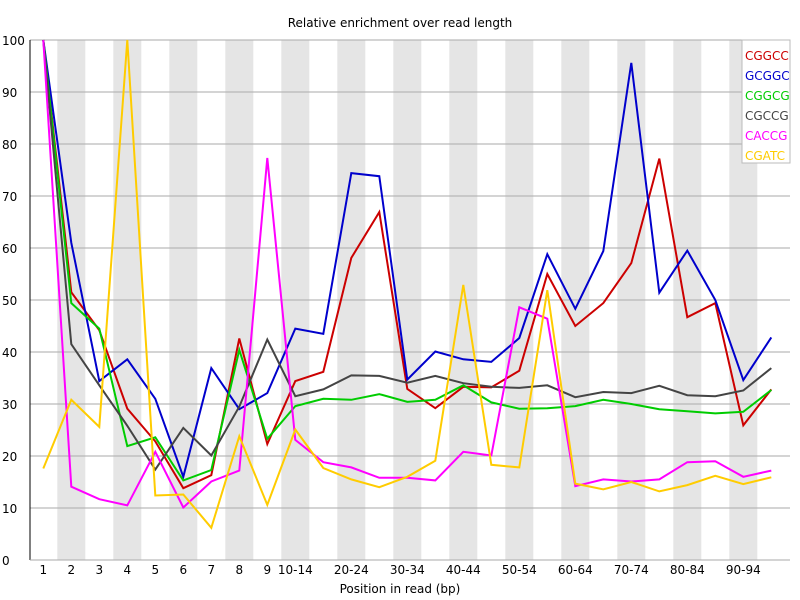 The image size is (800, 600). I want to click on y-tick-label: 90, so click(9, 93).